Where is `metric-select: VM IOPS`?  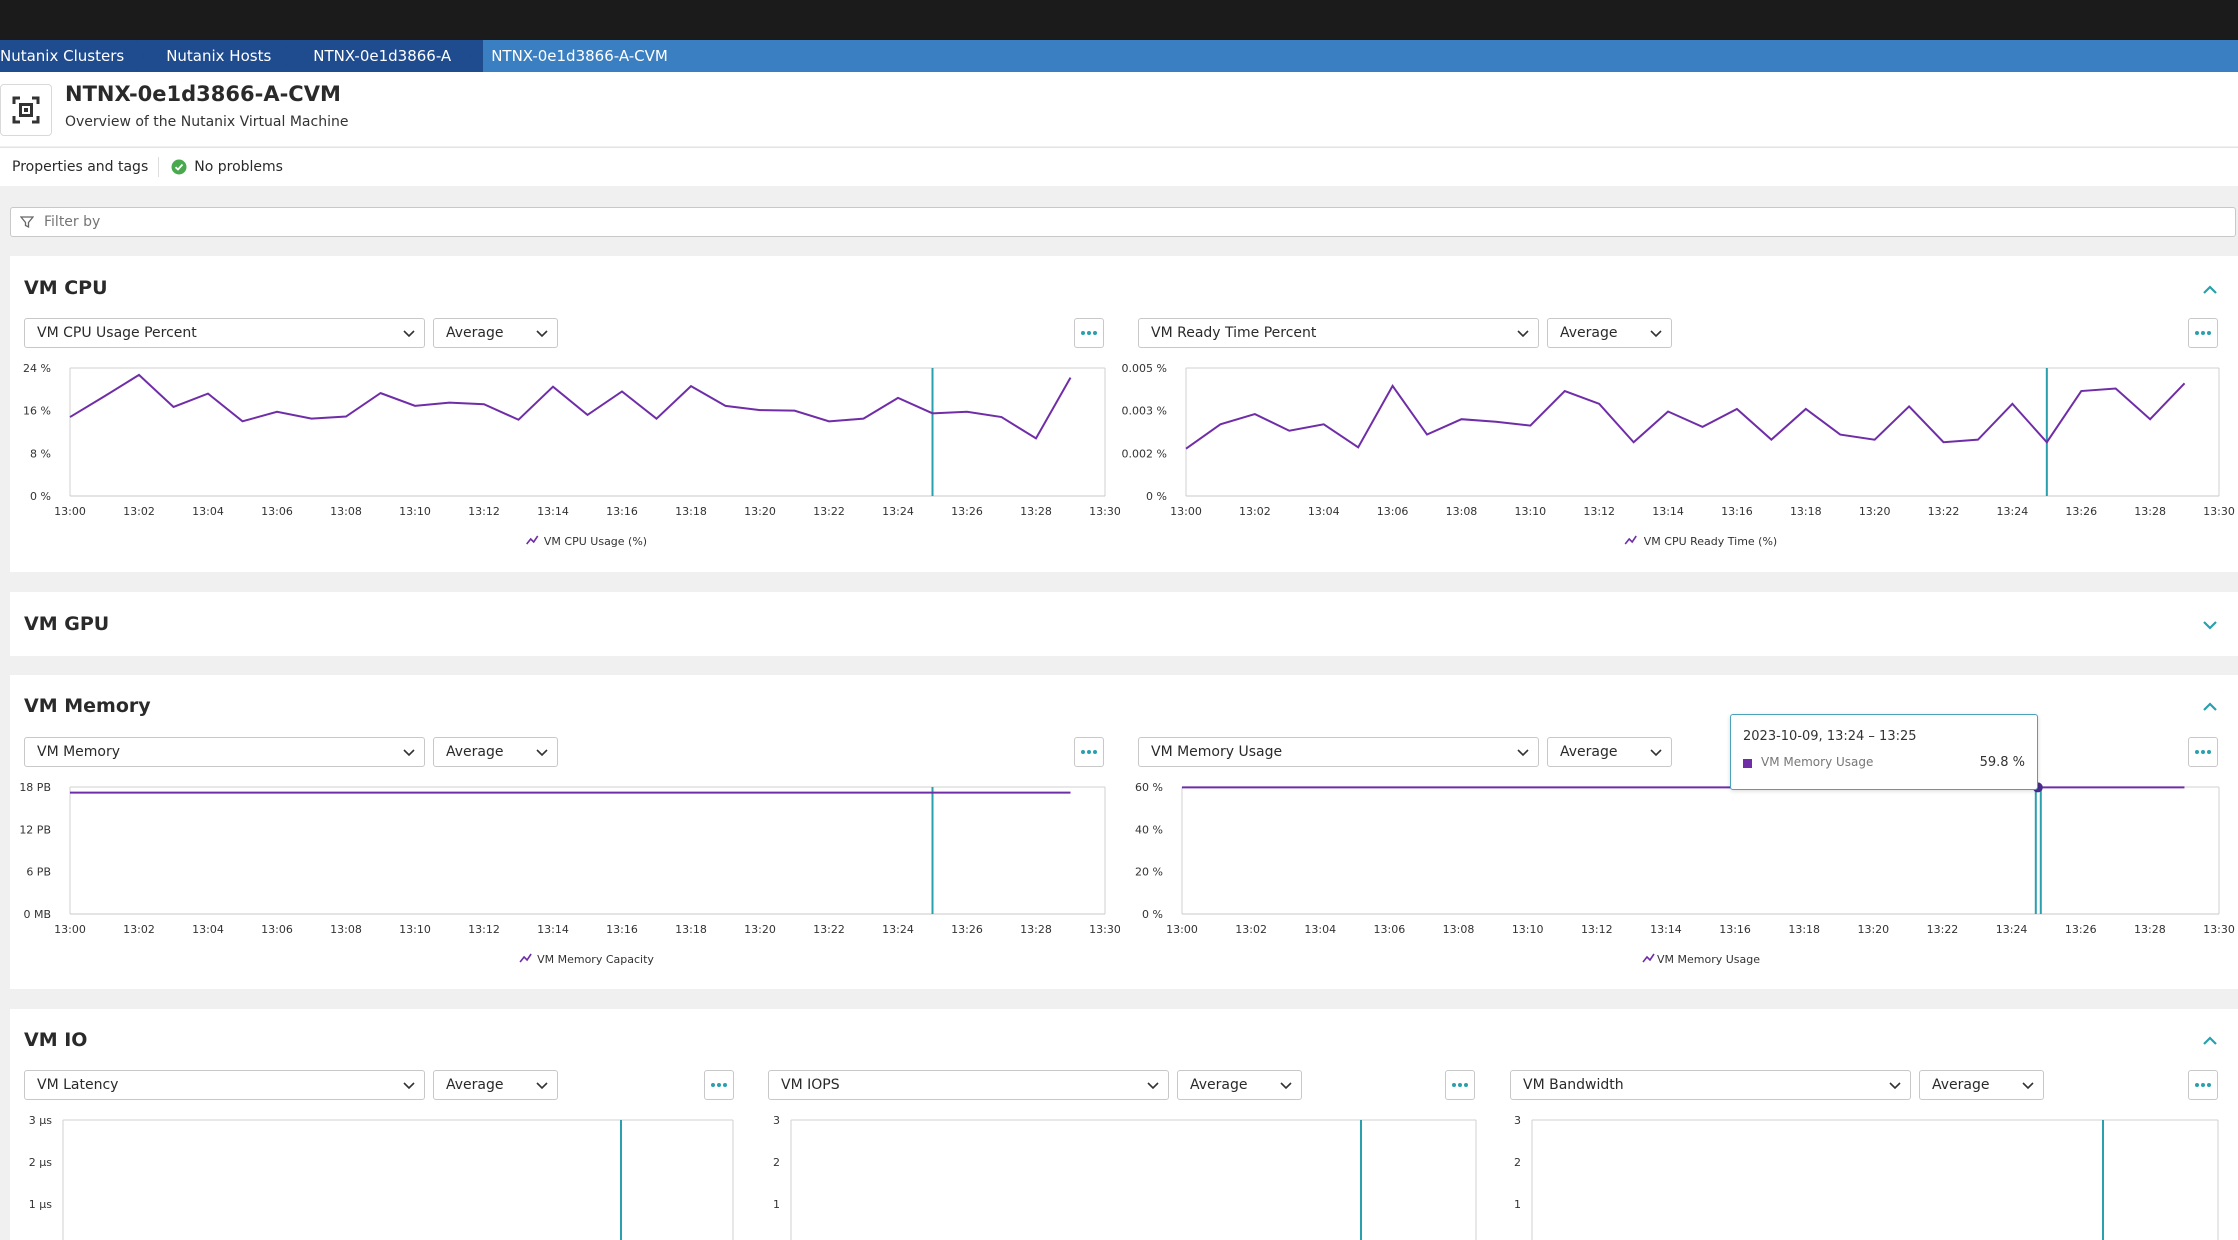
metric-select: VM IOPS is located at coordinates (968, 1085).